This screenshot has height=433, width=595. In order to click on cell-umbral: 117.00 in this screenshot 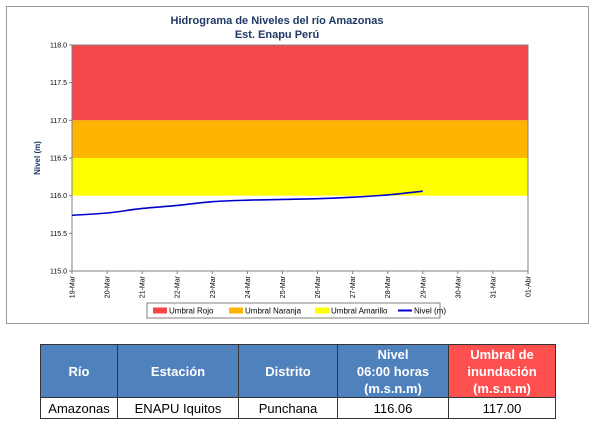, I will do `click(502, 408)`.